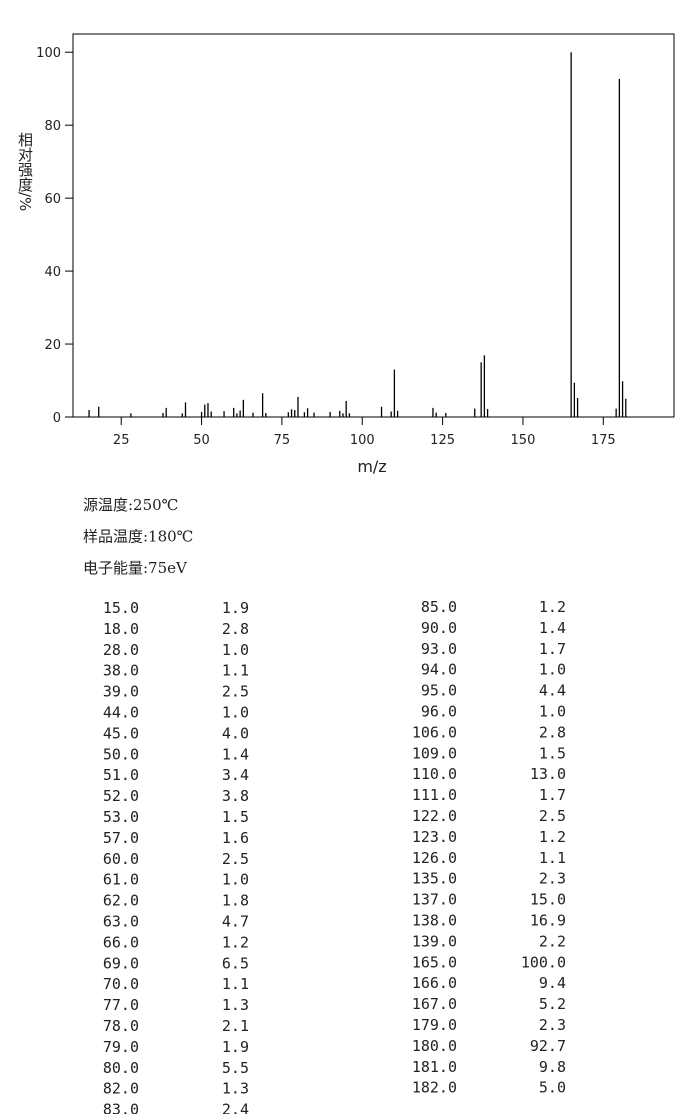  What do you see at coordinates (434, 732) in the screenshot?
I see `mz-cell: 106.0` at bounding box center [434, 732].